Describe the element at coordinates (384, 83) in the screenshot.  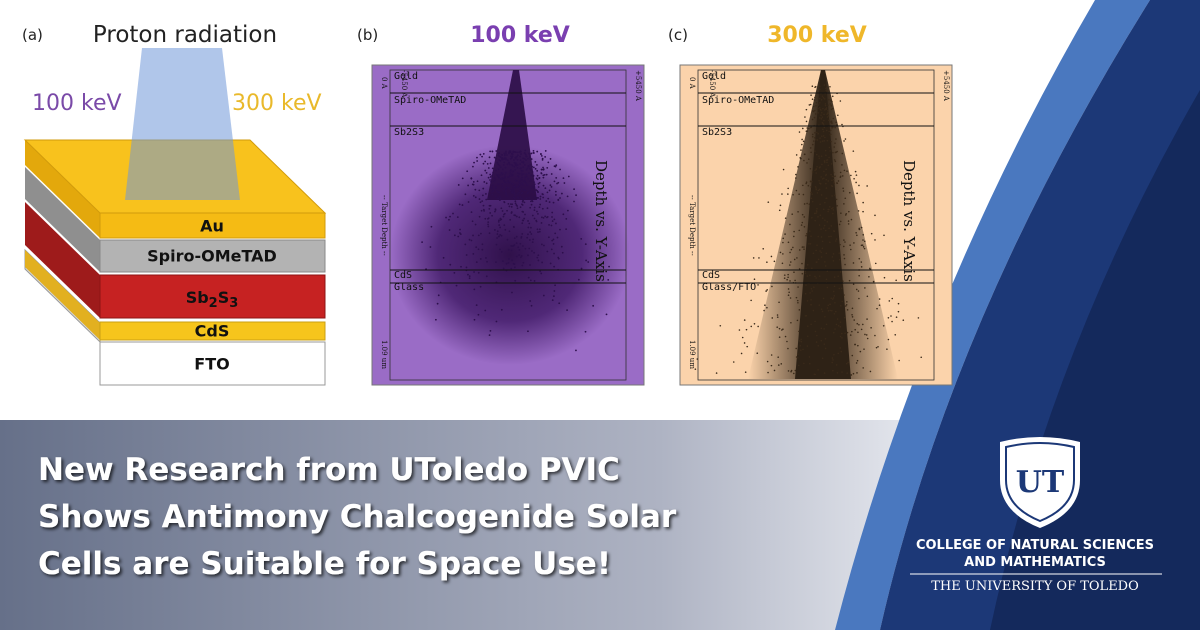
I see `depth-start: 0 A` at that location.